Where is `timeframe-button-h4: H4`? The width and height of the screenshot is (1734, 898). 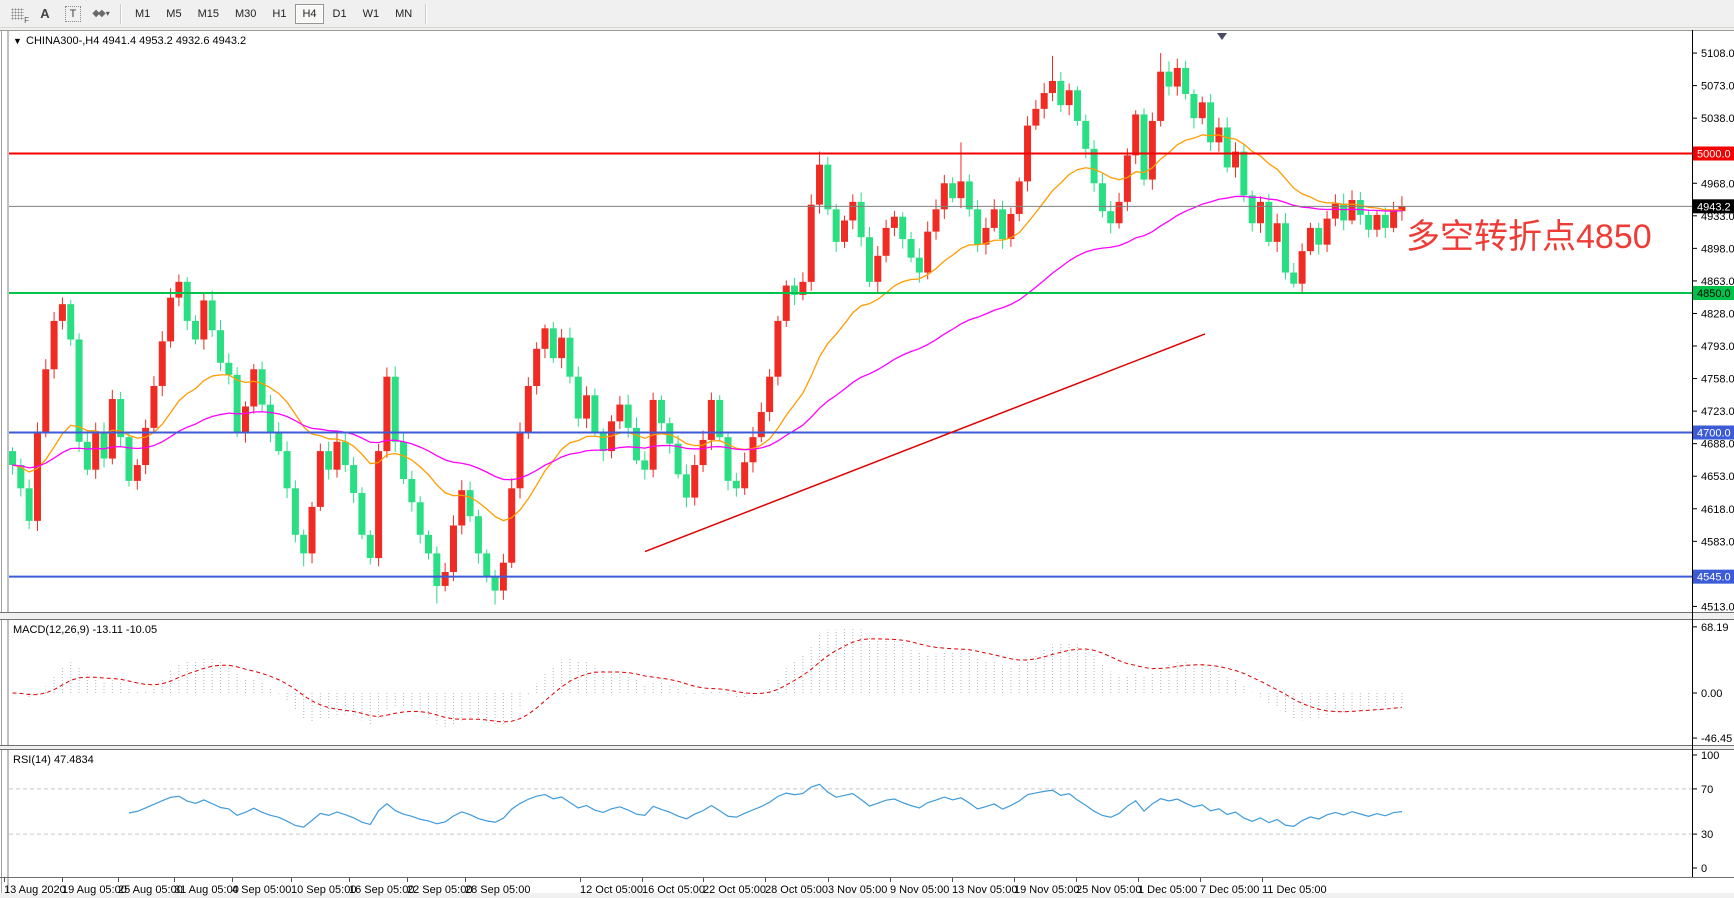 timeframe-button-h4: H4 is located at coordinates (309, 13).